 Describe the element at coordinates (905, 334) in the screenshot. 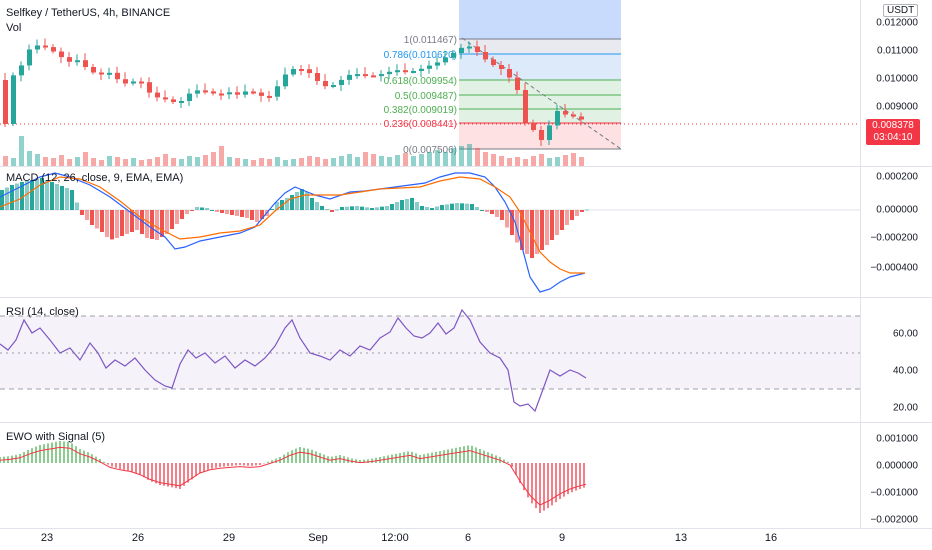

I see `rsi-tick: 60.00` at that location.